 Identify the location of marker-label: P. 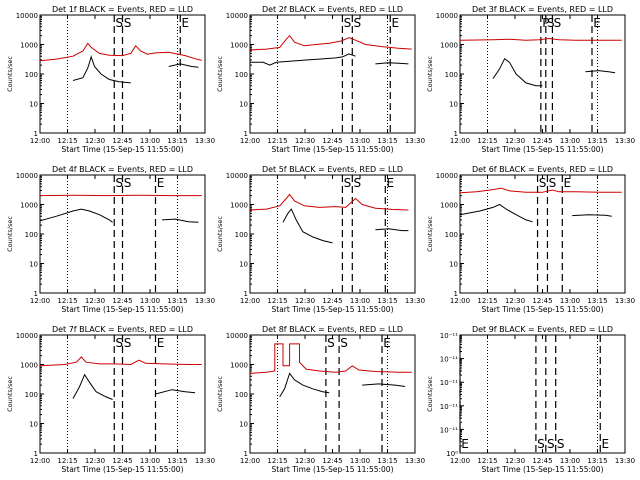
(545, 23).